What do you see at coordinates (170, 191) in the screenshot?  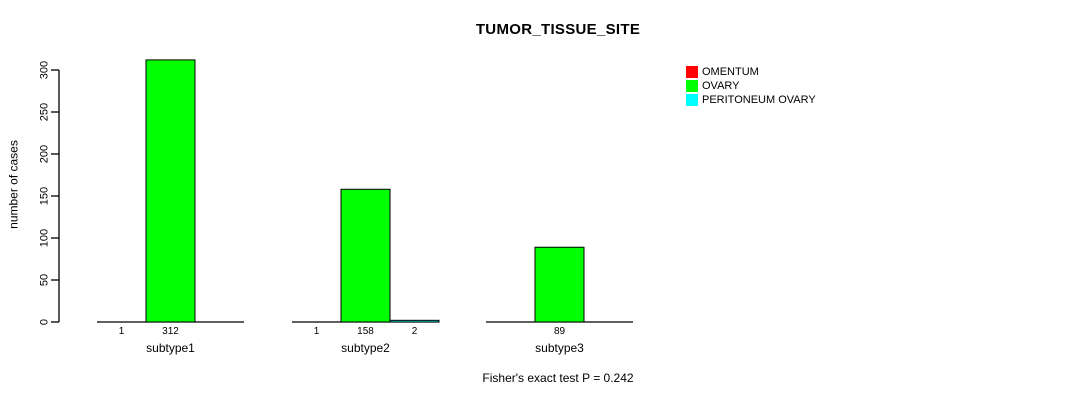 I see `bar-subtype1-ovary` at bounding box center [170, 191].